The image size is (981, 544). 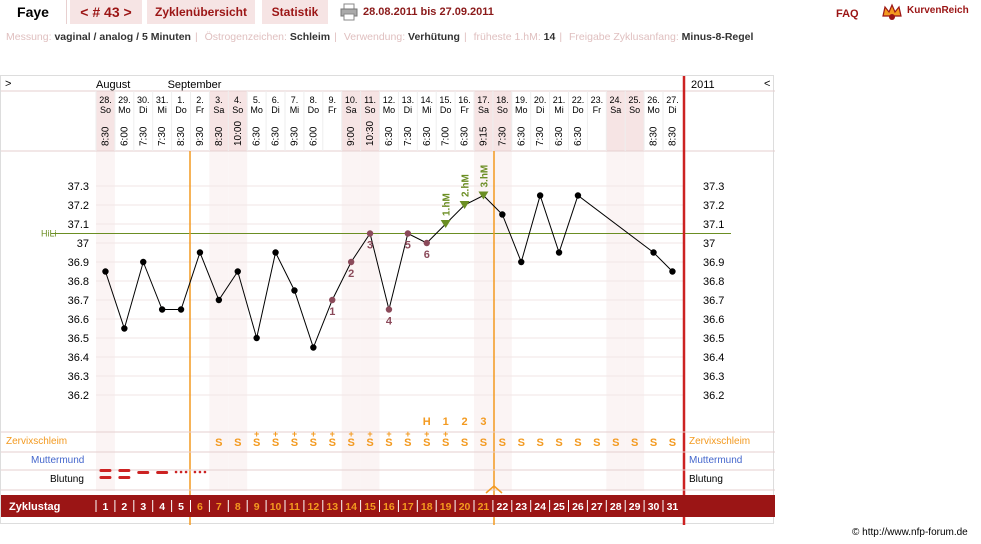 I want to click on tab-zyklenuebersicht: Zyklenübersicht, so click(x=201, y=12).